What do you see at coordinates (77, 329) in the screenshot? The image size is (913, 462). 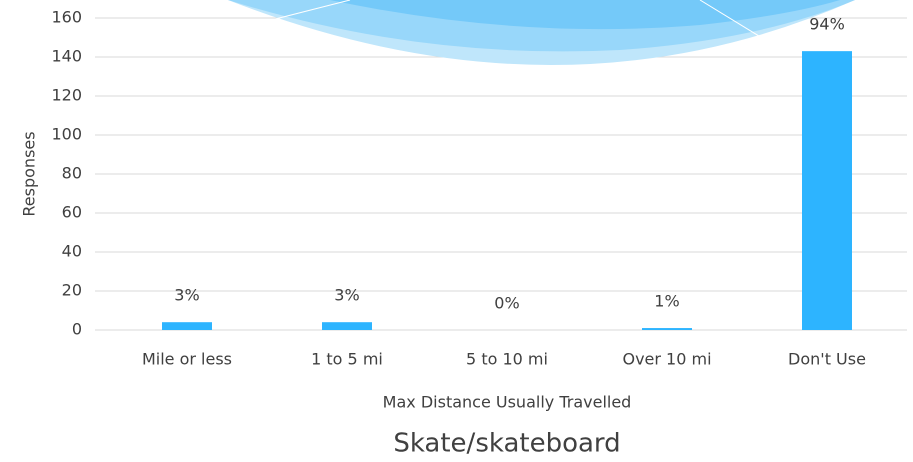 I see `y-tick-label: 0` at bounding box center [77, 329].